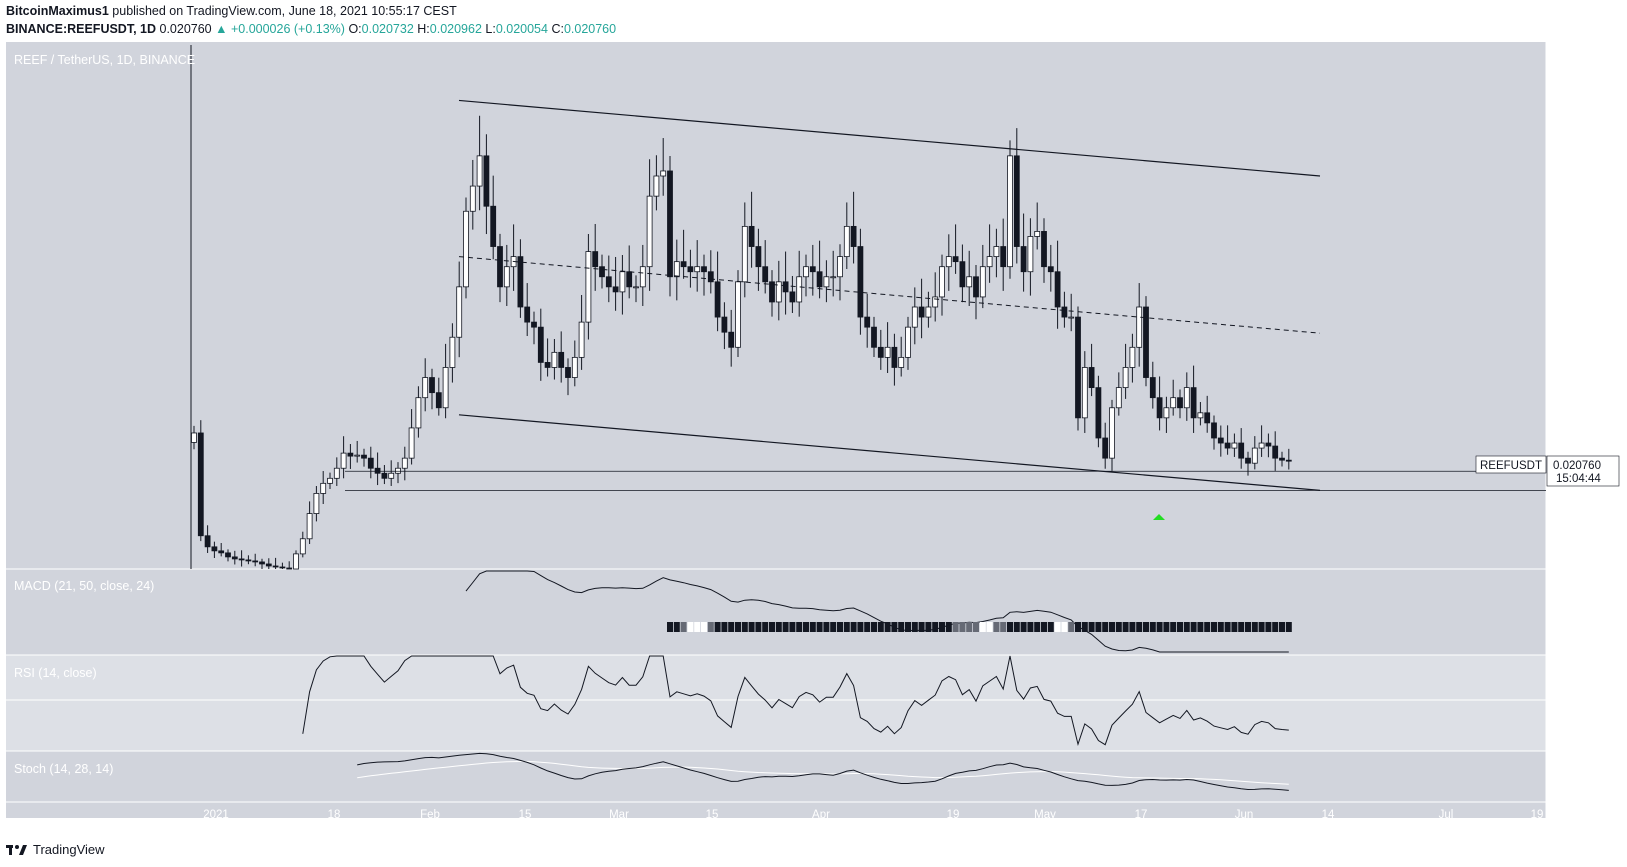  Describe the element at coordinates (1582, 570) in the screenshot. I see `price-tick-label: 0.010000` at that location.